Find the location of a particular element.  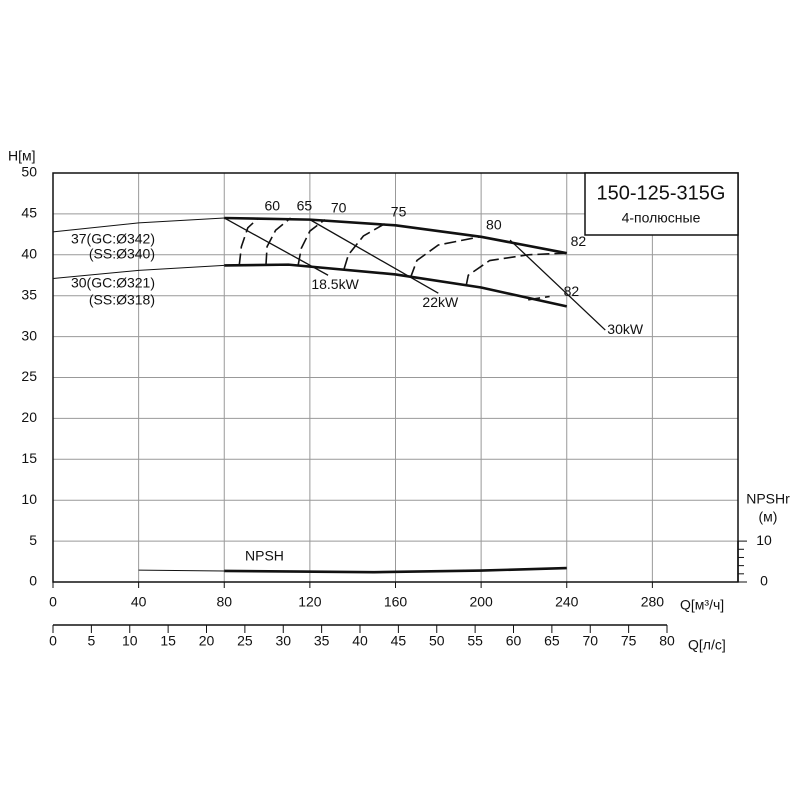

y-tick-label: 50 is located at coordinates (29, 172).